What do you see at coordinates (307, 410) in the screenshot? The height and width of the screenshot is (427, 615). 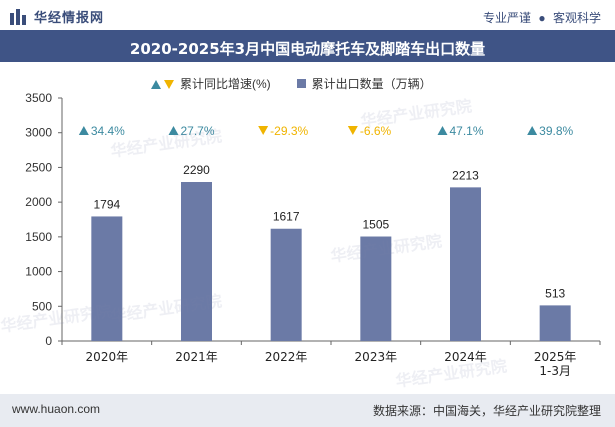 I see `footer` at bounding box center [307, 410].